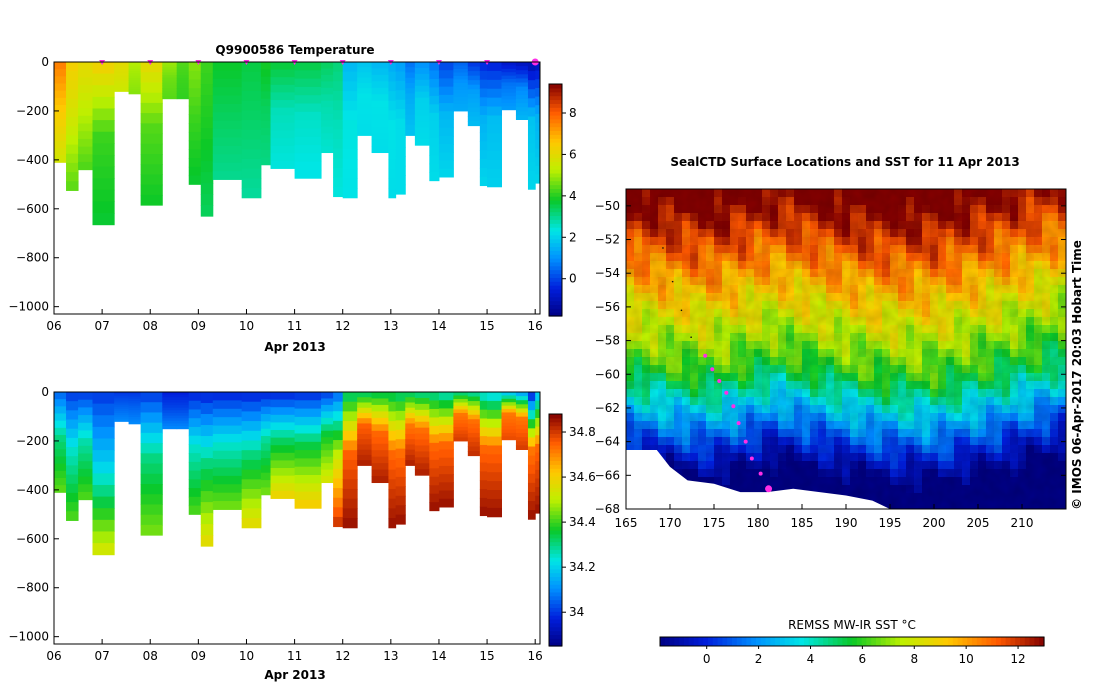 The height and width of the screenshot is (700, 1099). What do you see at coordinates (438, 326) in the screenshot?
I see `x-tick-label: 14` at bounding box center [438, 326].